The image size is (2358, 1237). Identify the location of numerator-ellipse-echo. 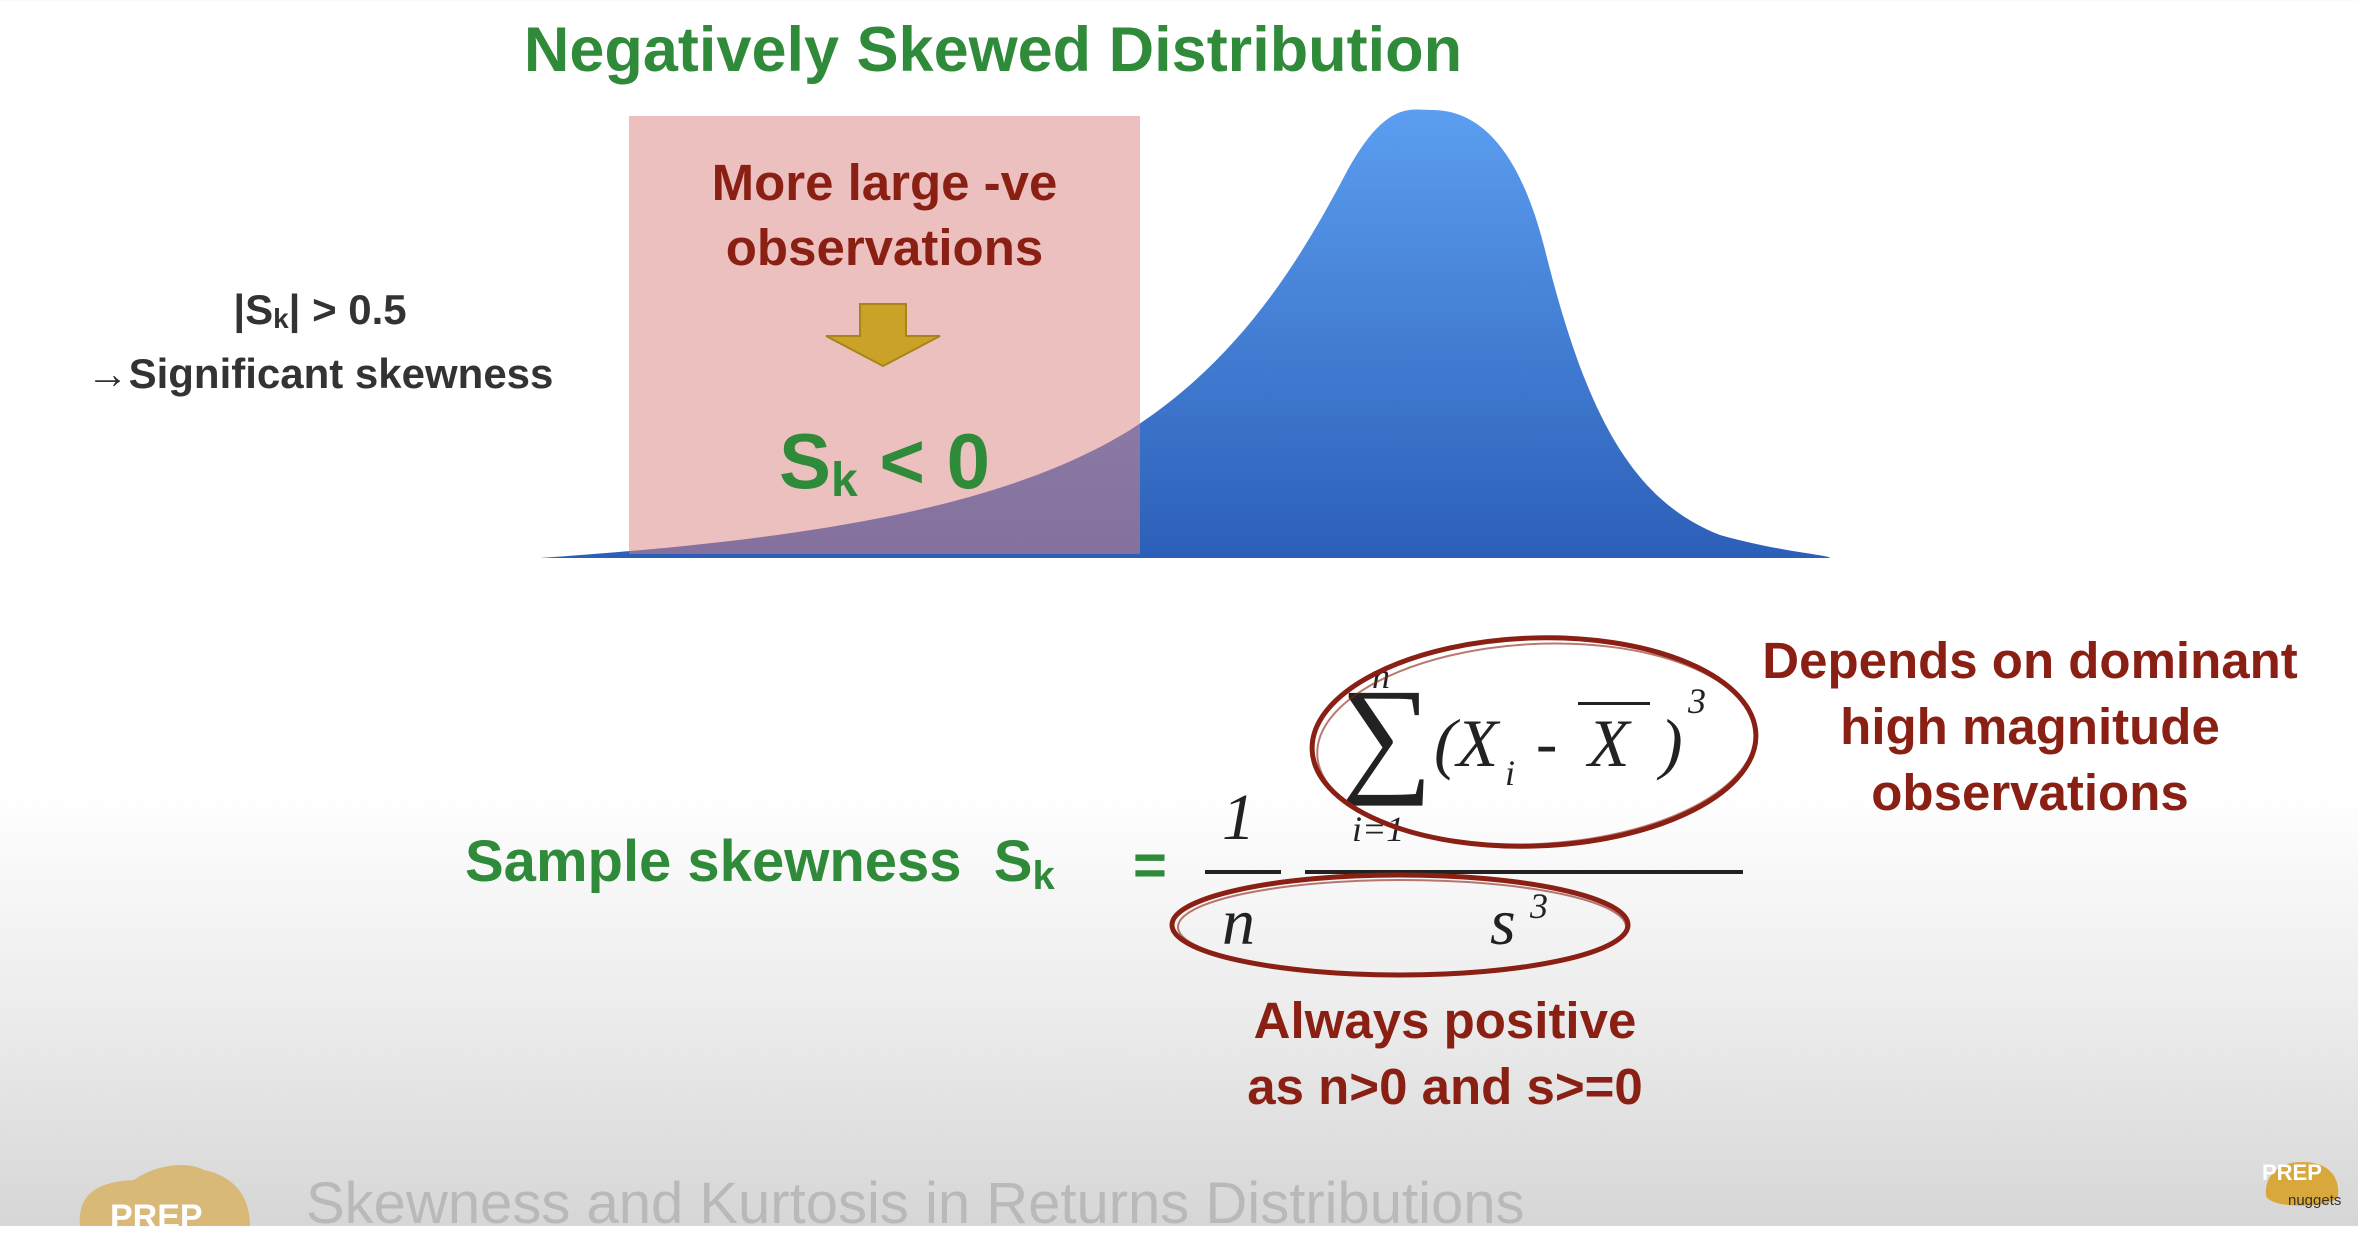
(1536, 744).